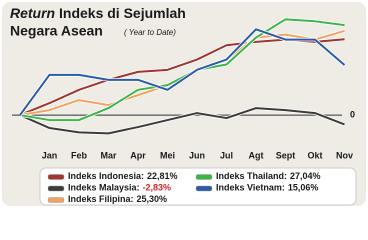  What do you see at coordinates (138, 155) in the screenshot?
I see `x-tick-label: Apr` at bounding box center [138, 155].